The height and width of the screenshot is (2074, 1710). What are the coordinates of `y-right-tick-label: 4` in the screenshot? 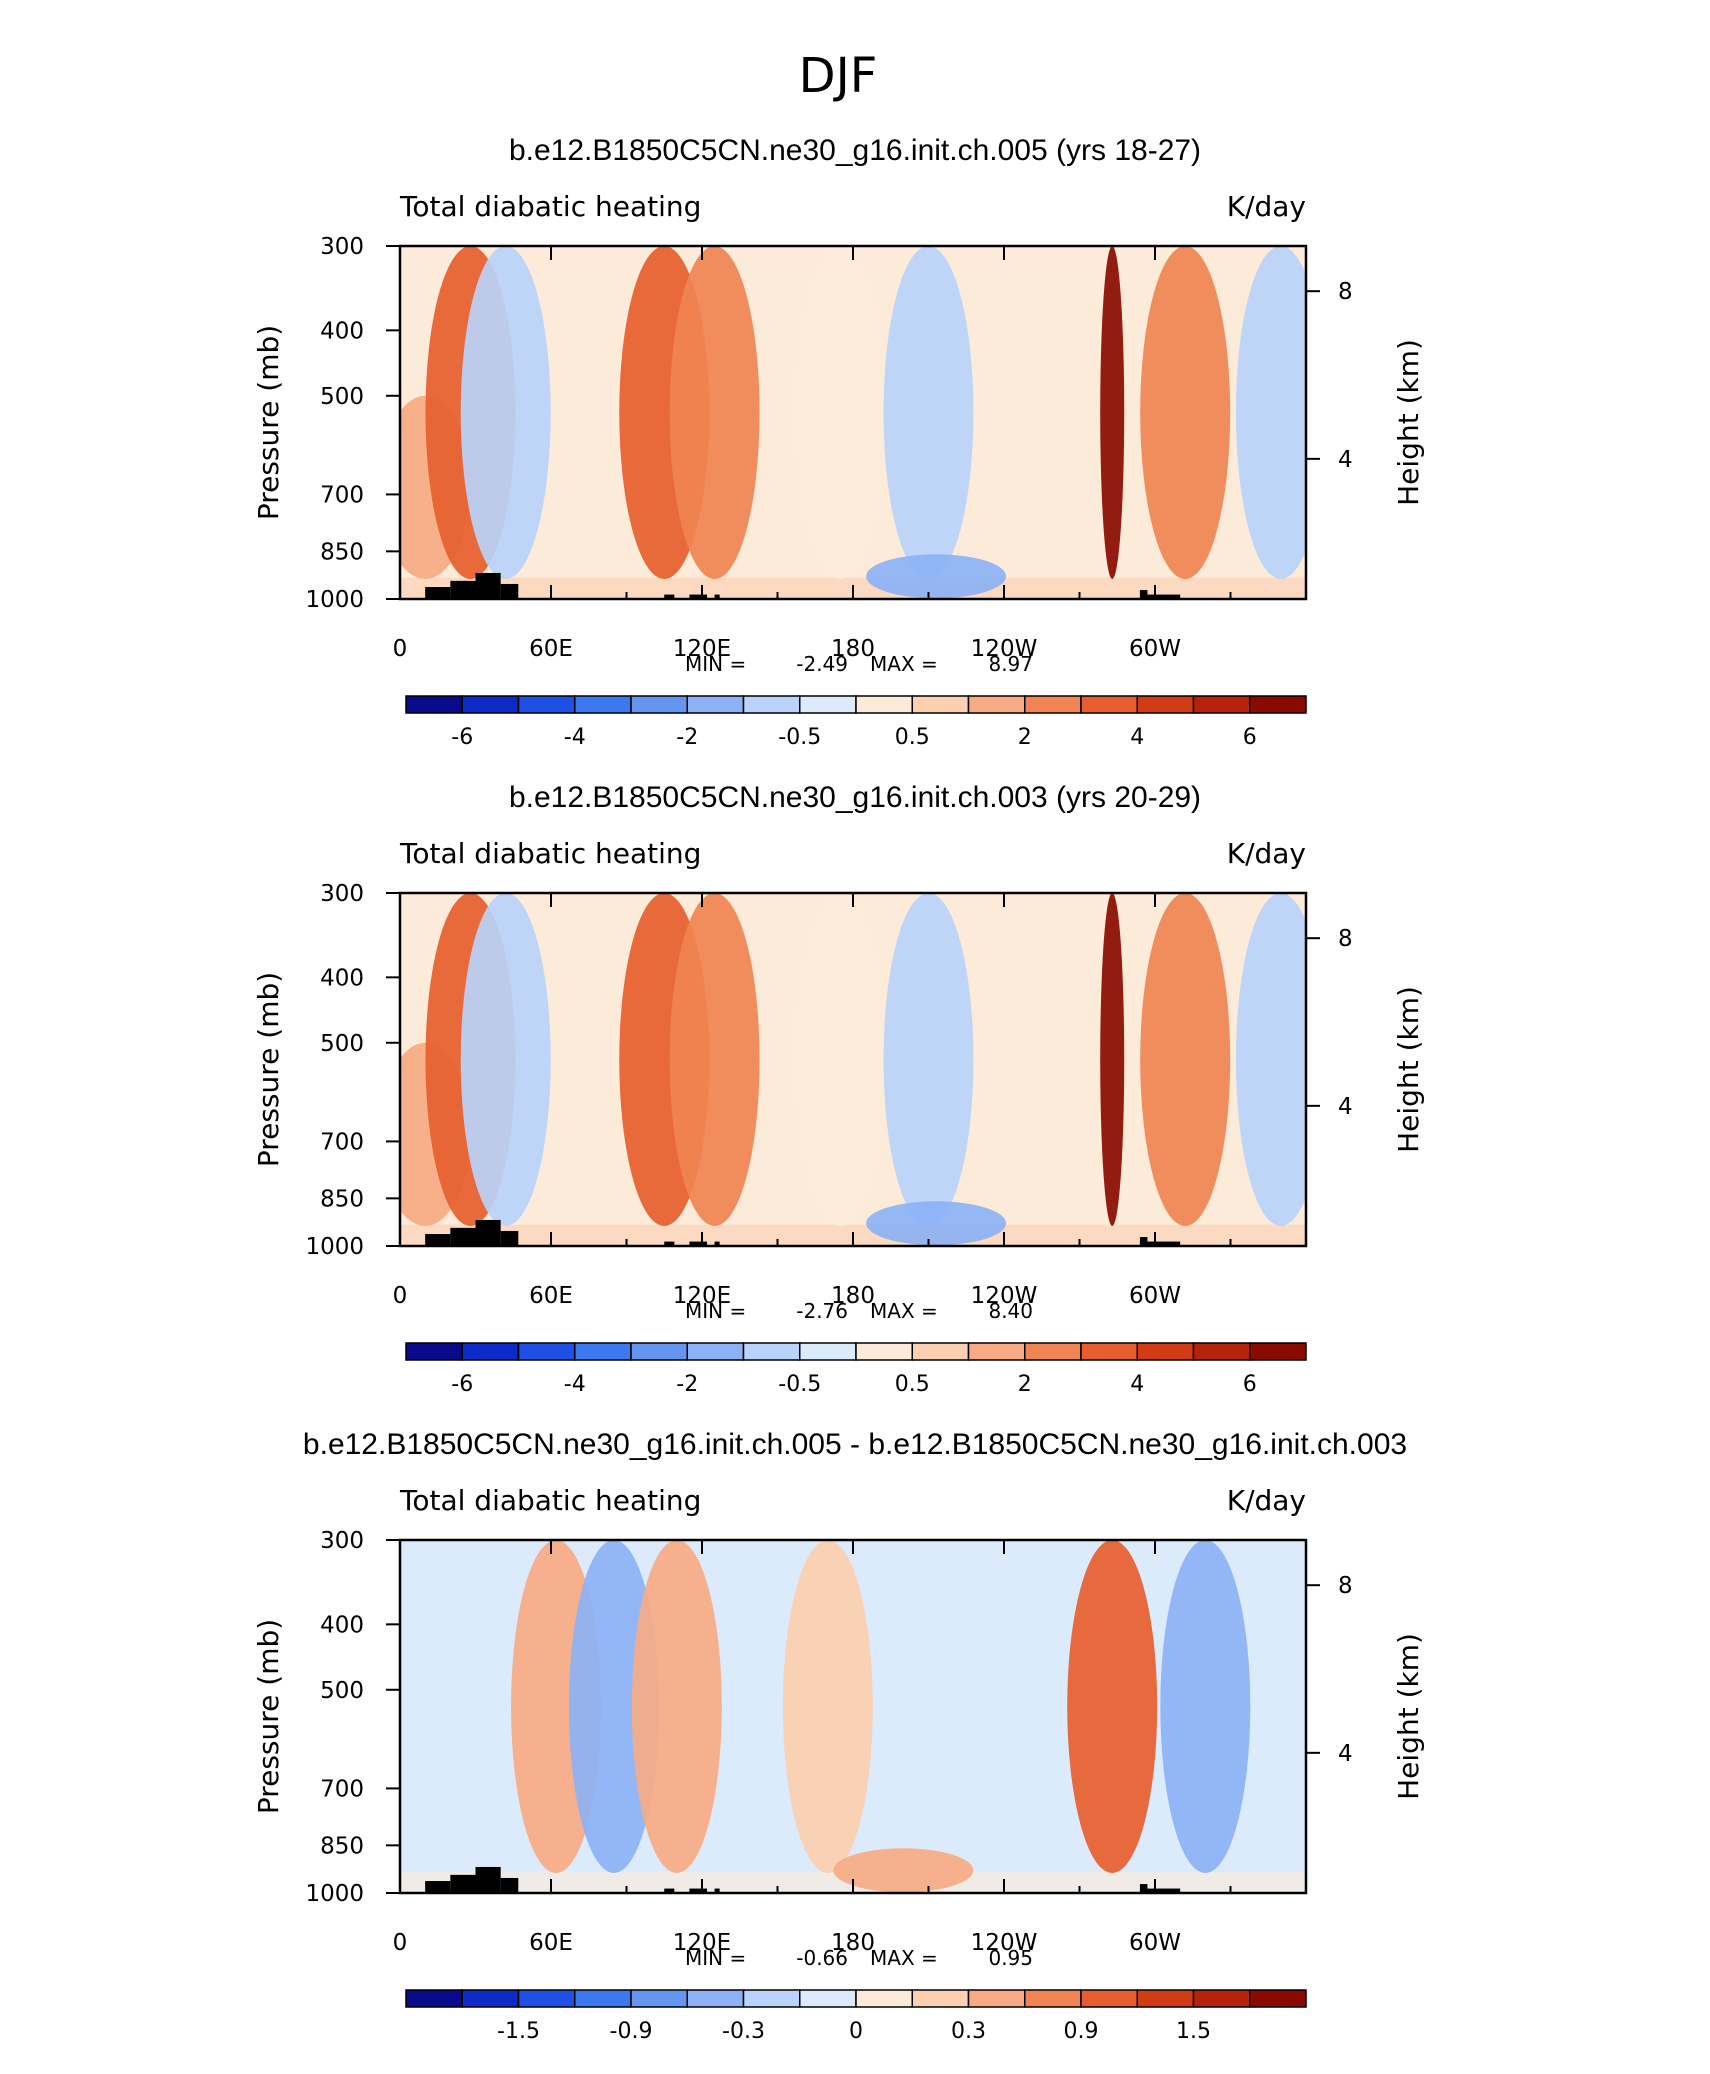 It's located at (1345, 1107).